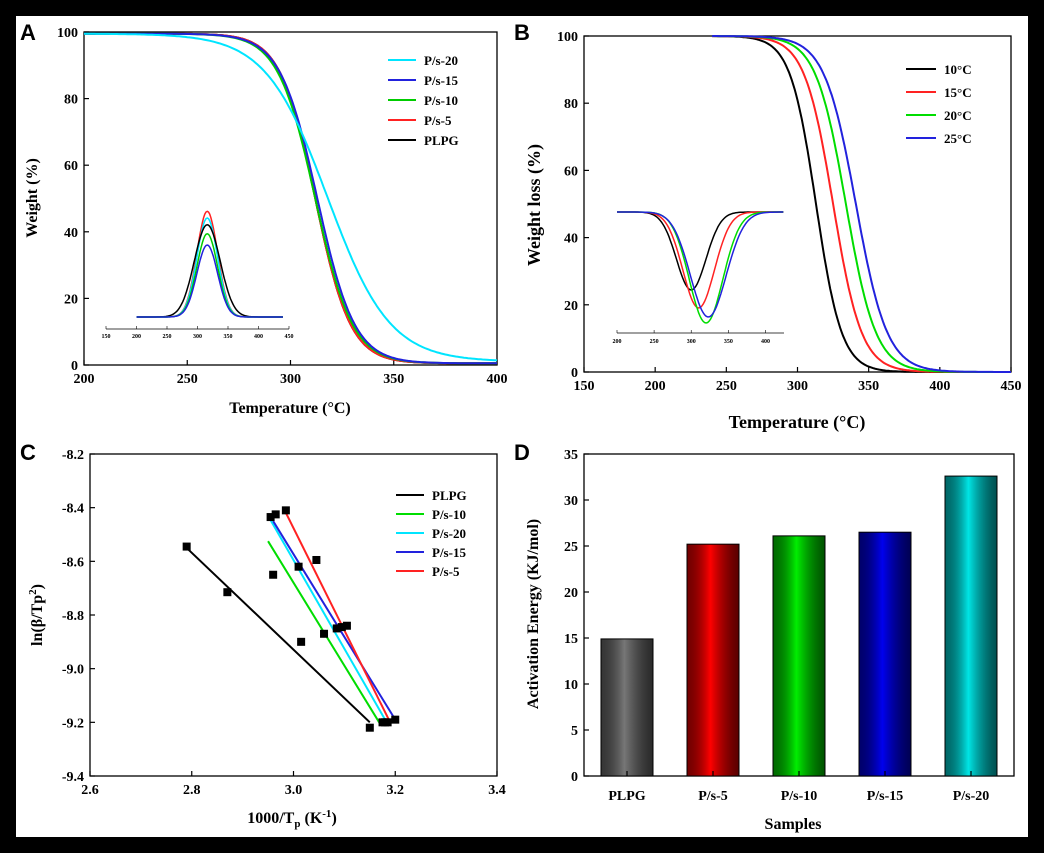 The height and width of the screenshot is (853, 1044). Describe the element at coordinates (726, 386) in the screenshot. I see `panel-b-x-tick-label: 250` at that location.